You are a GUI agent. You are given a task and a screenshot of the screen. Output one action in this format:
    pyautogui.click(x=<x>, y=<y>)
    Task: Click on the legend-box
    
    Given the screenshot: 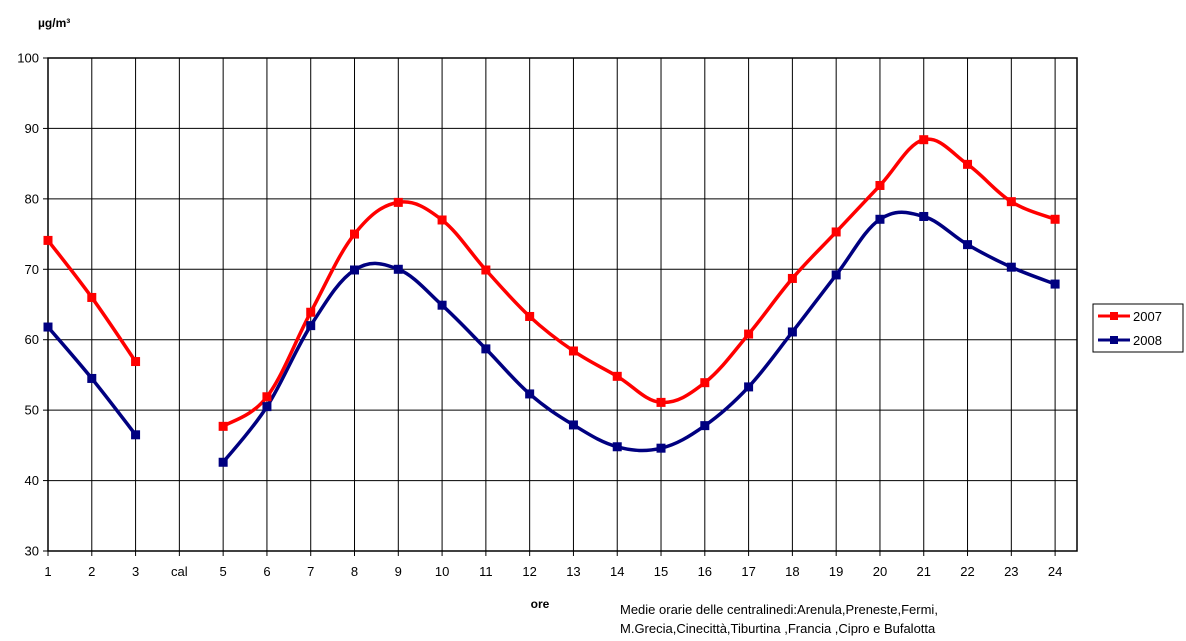 What is the action you would take?
    pyautogui.click(x=1138, y=328)
    